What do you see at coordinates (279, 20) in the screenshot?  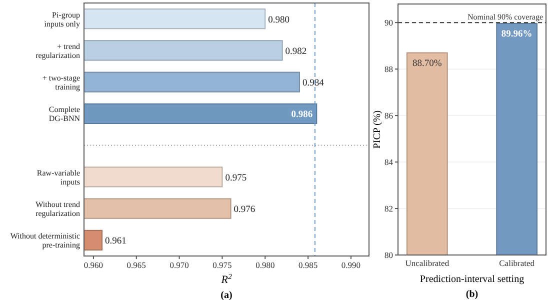 I see `data-label: 0.980` at bounding box center [279, 20].